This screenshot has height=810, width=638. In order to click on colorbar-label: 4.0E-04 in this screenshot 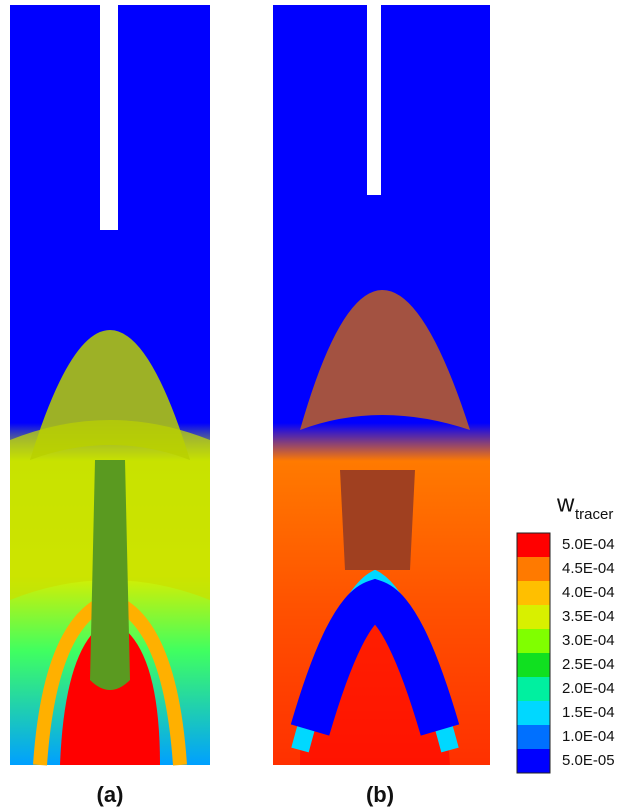, I will do `click(588, 592)`.